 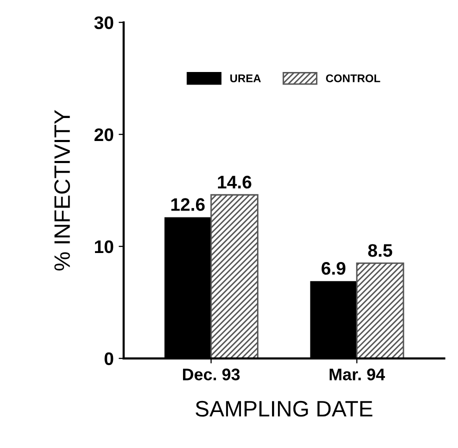 I want to click on data-label: 8.5, so click(x=380, y=250).